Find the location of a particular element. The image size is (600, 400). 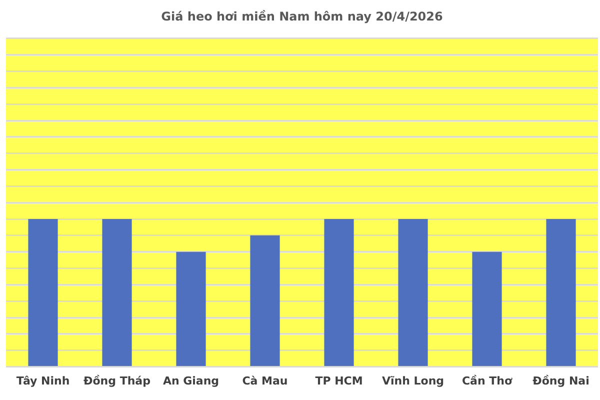

x-tick-label: Vĩnh Long is located at coordinates (413, 381).